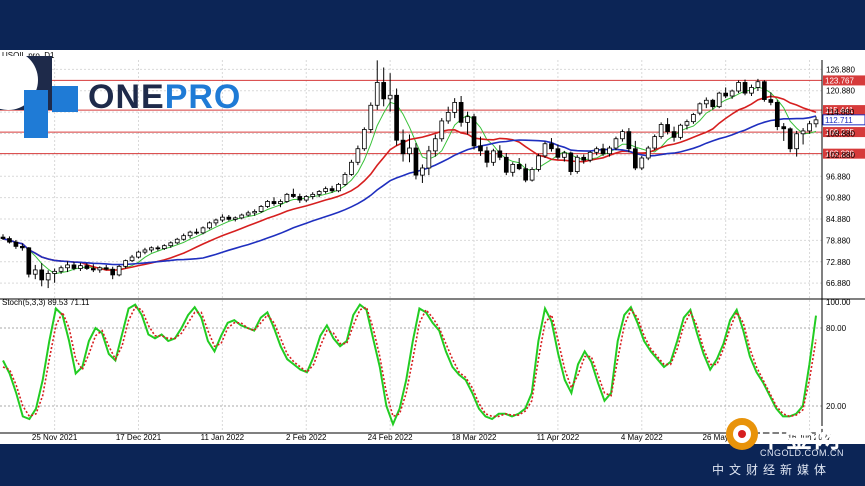 The width and height of the screenshot is (865, 486). Describe the element at coordinates (838, 219) in the screenshot. I see `y-tick-label: 84.880` at that location.